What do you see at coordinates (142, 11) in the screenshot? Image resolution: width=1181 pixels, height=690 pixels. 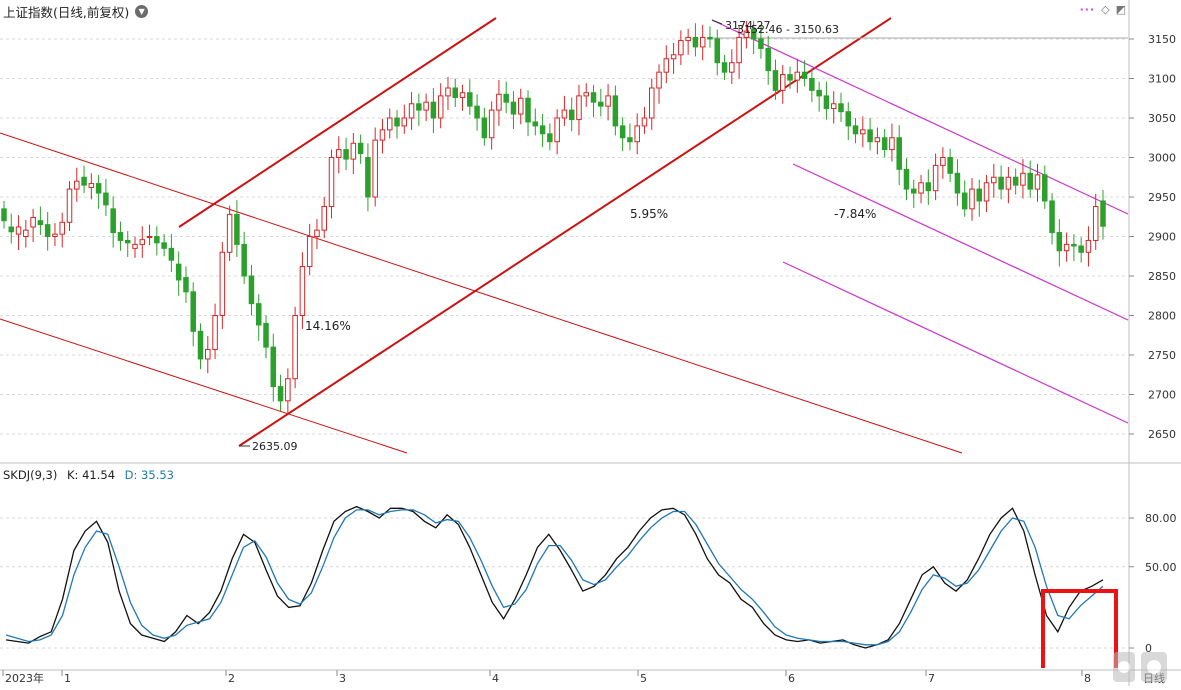 I see `chevron-down-icon: ▼` at bounding box center [142, 11].